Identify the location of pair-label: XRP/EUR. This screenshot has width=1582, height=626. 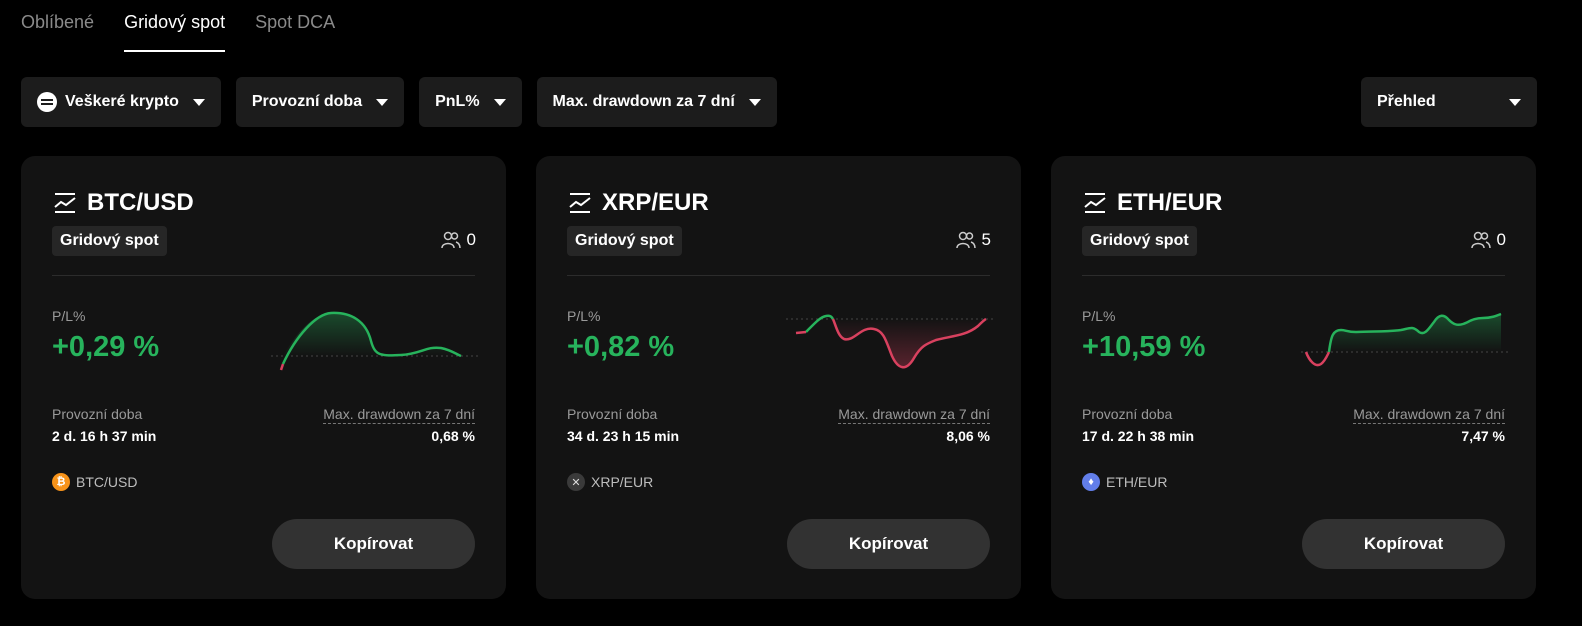
(622, 482).